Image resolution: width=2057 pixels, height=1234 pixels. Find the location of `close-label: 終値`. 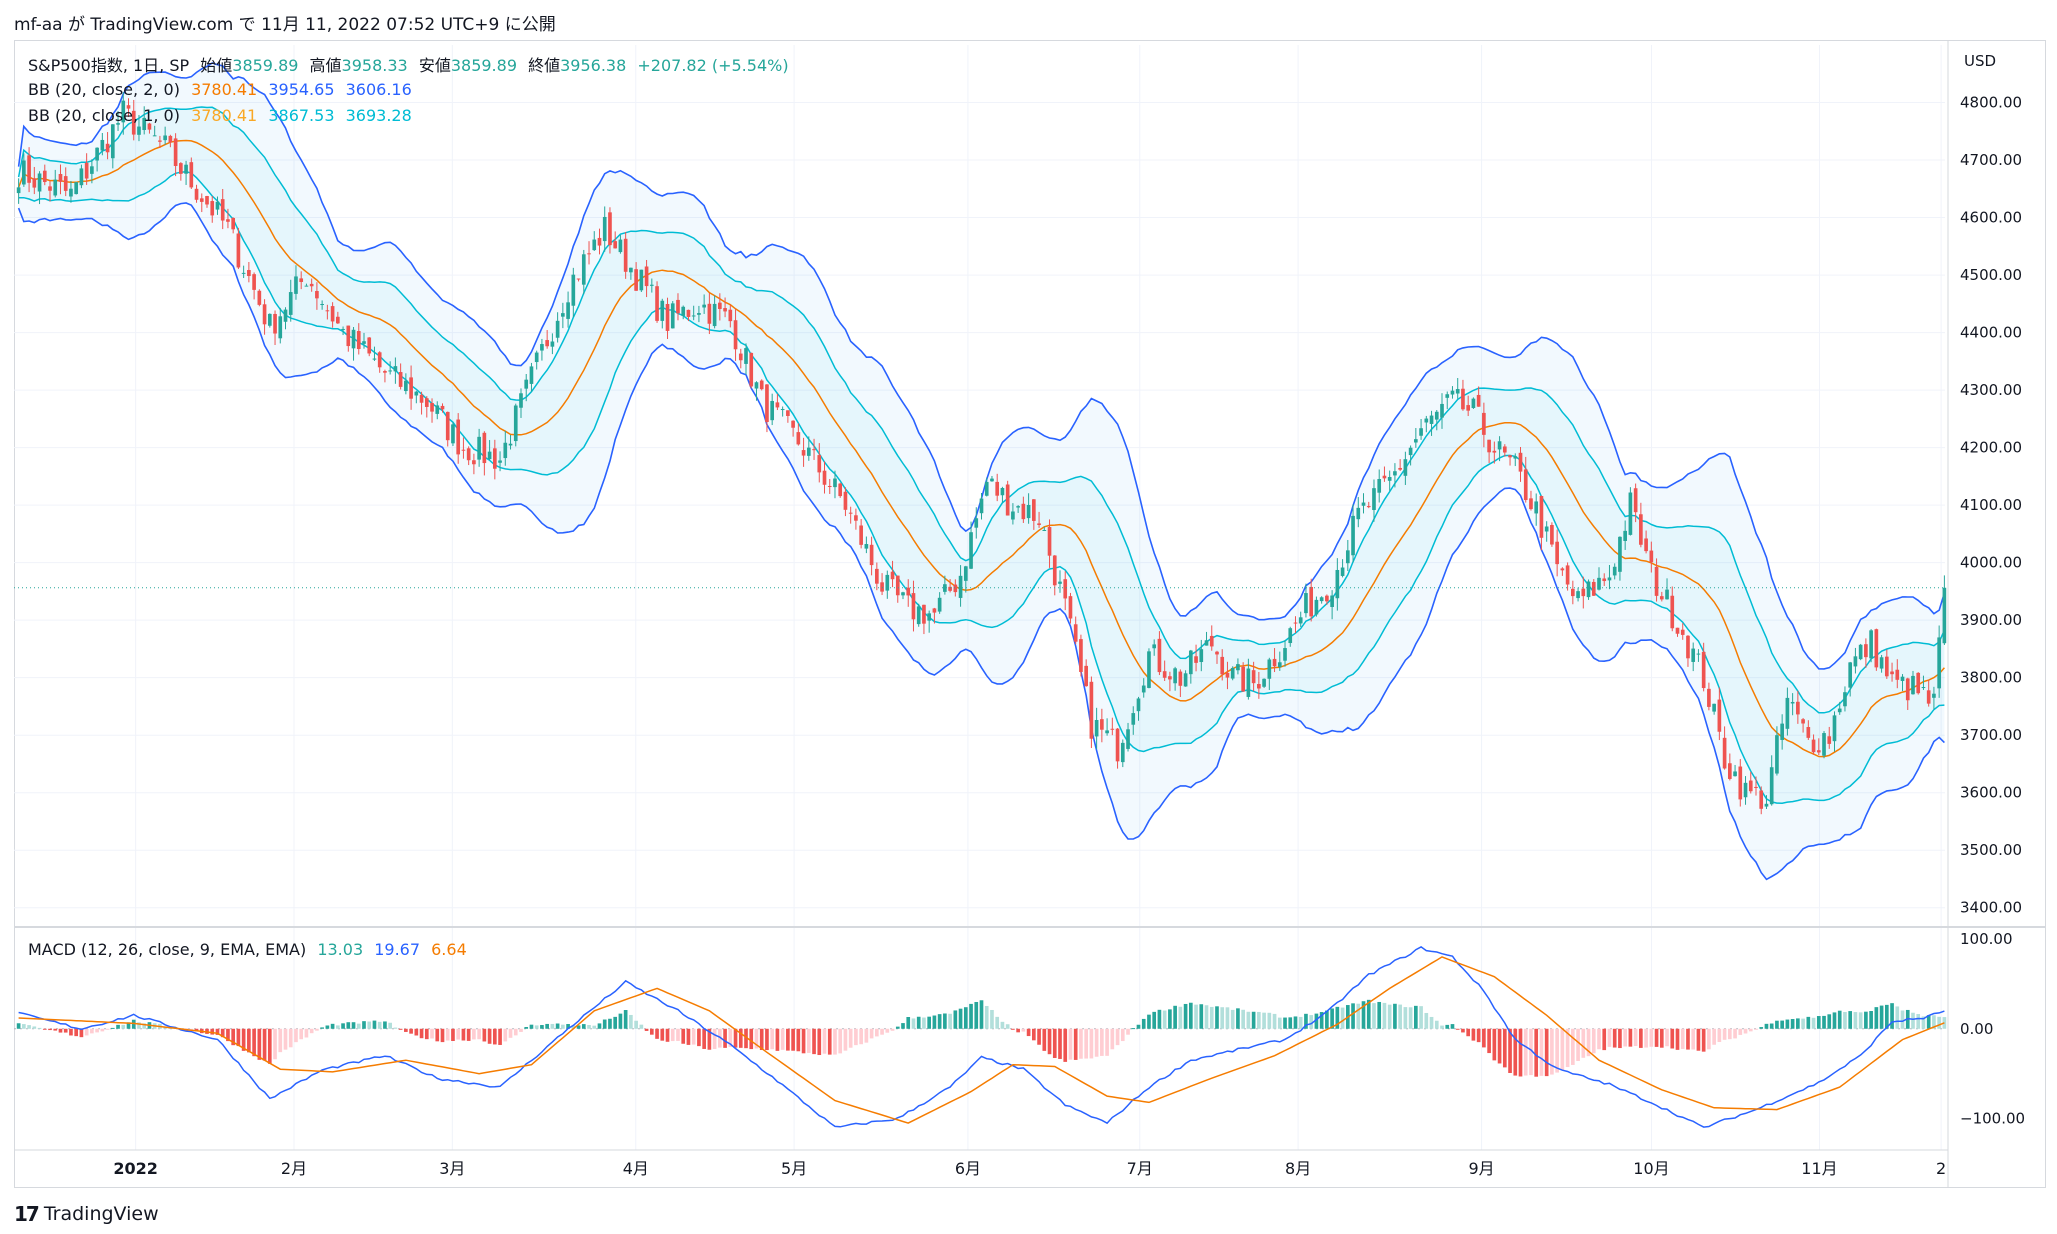

close-label: 終値 is located at coordinates (544, 65).